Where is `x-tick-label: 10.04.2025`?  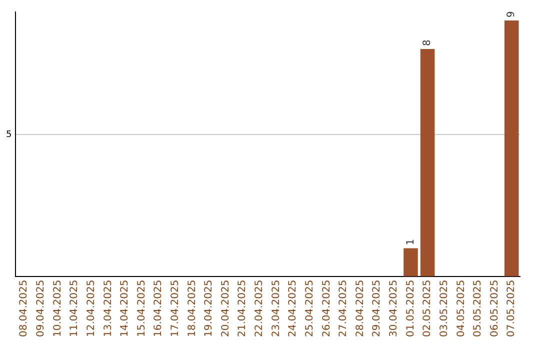
x-tick-label: 10.04.2025 is located at coordinates (58, 309).